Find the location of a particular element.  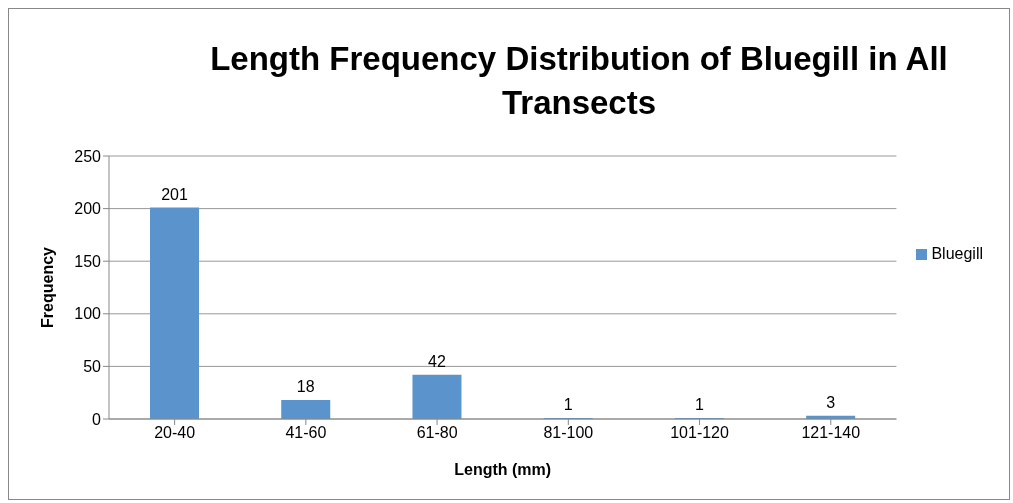

y-tick-label: 200 is located at coordinates (88, 209).